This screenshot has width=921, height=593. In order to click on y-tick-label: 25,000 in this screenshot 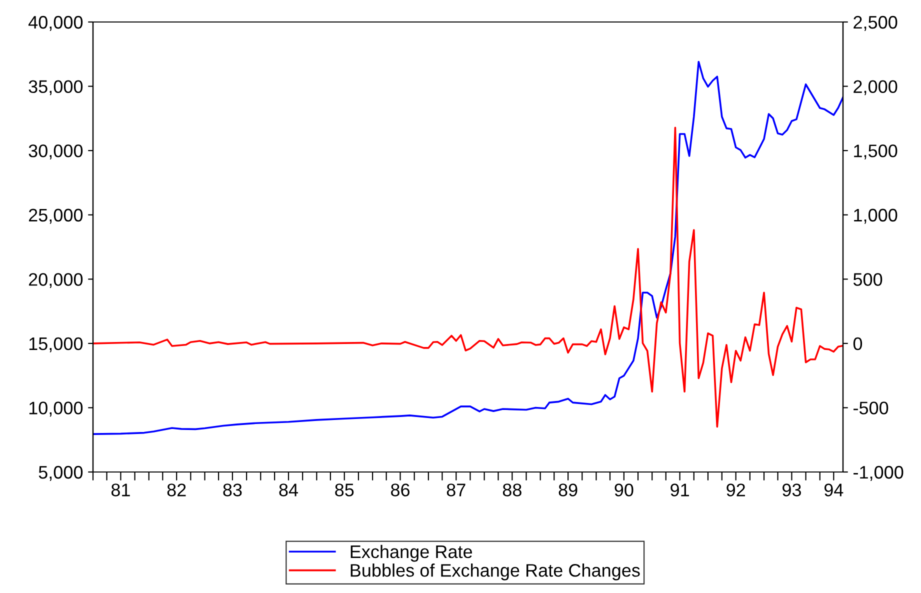, I will do `click(55, 216)`.